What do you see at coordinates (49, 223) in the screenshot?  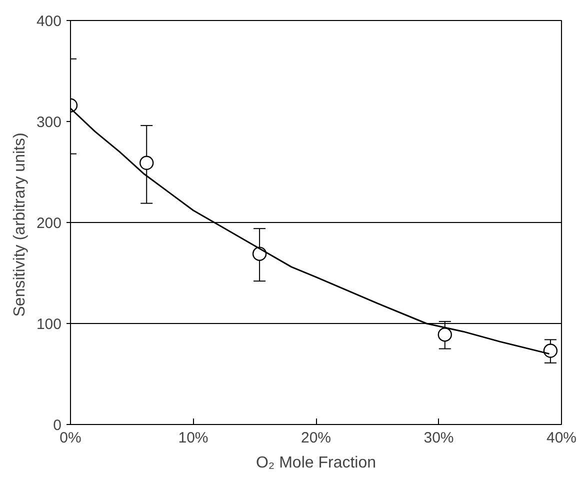 I see `y-tick-label: 200` at bounding box center [49, 223].